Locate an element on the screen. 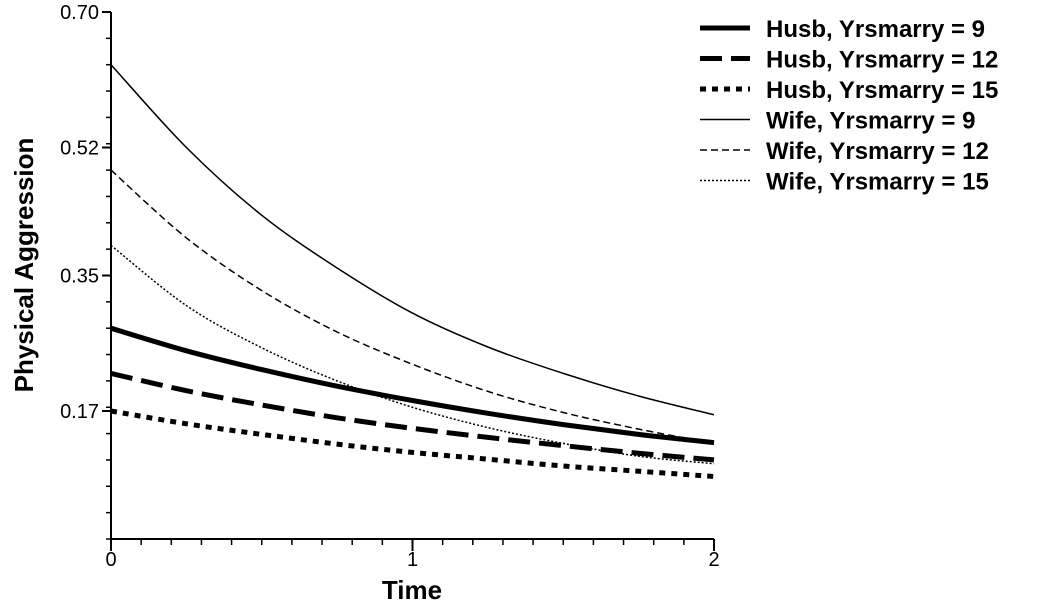 This screenshot has height=606, width=1050. legend-label-2: Husb, Yrsmarry = 12 is located at coordinates (882, 60).